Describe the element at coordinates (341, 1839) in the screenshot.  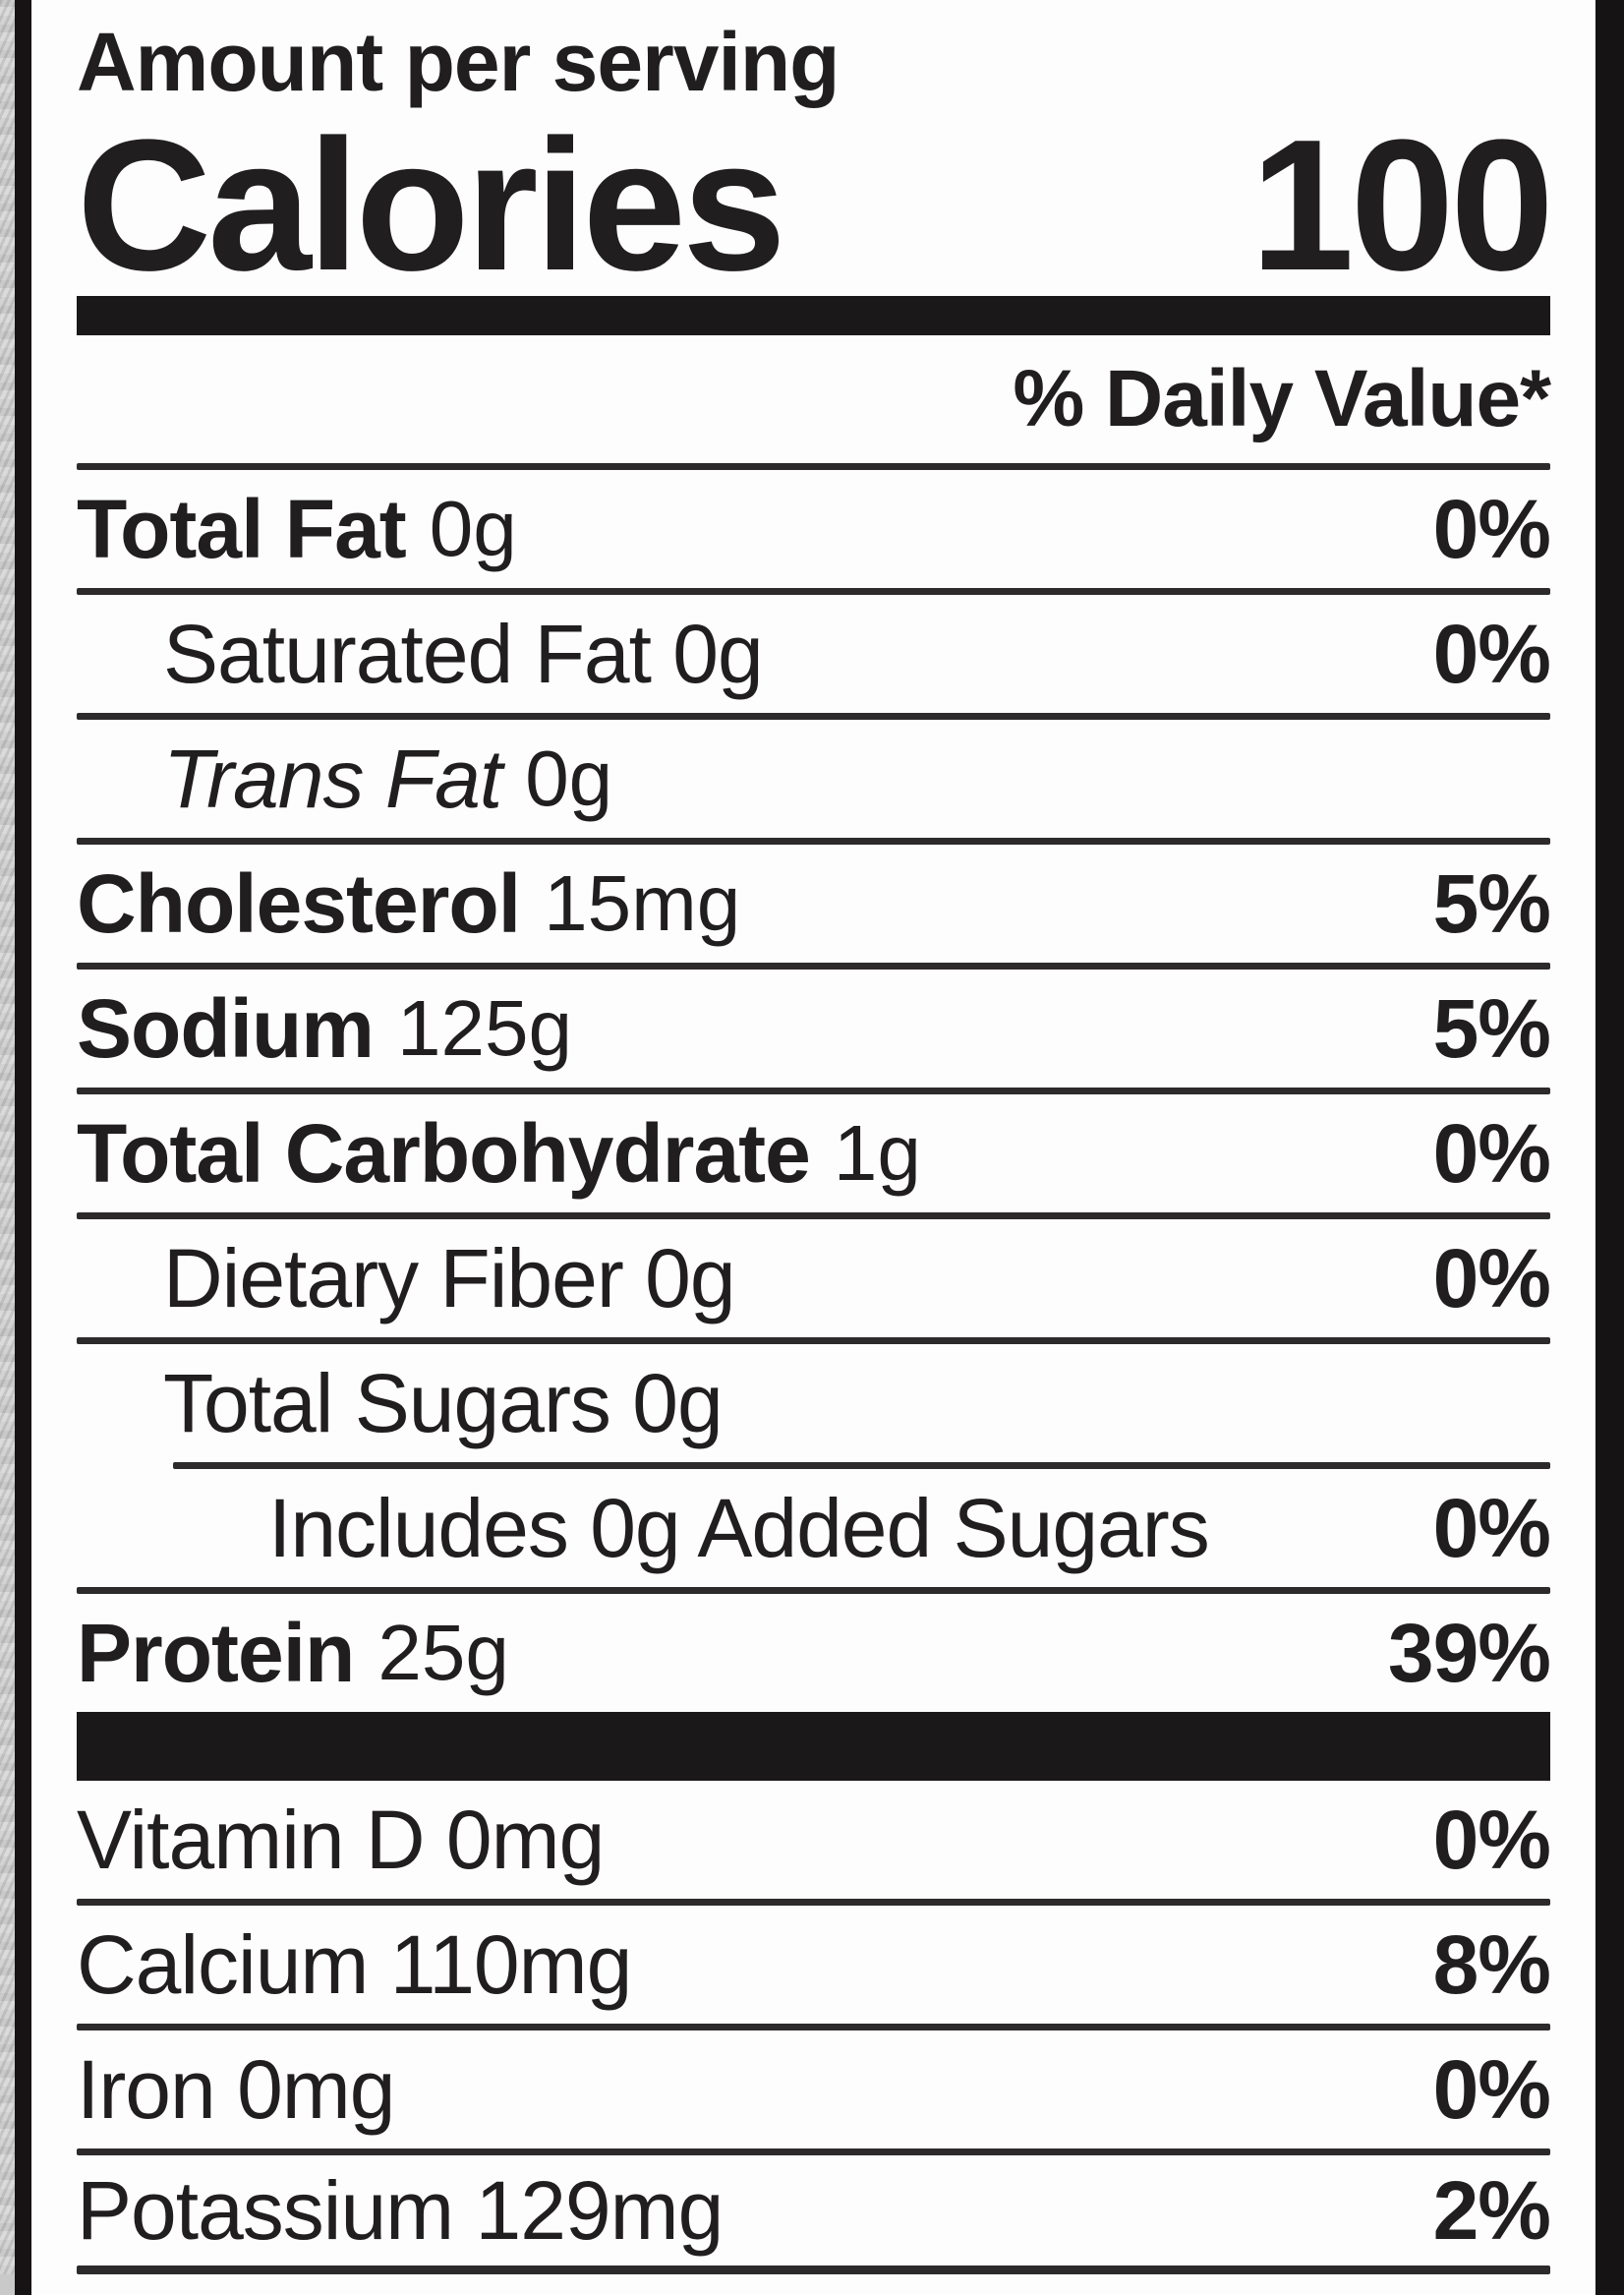
I see `nutrient-name: Vitamin D 0mg` at that location.